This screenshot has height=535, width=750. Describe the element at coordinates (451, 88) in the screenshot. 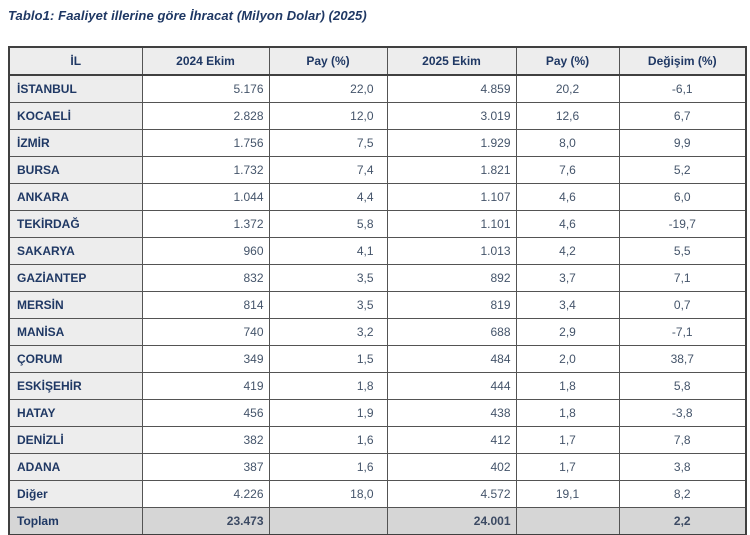

I see `value-2025-cell: 4.859` at that location.